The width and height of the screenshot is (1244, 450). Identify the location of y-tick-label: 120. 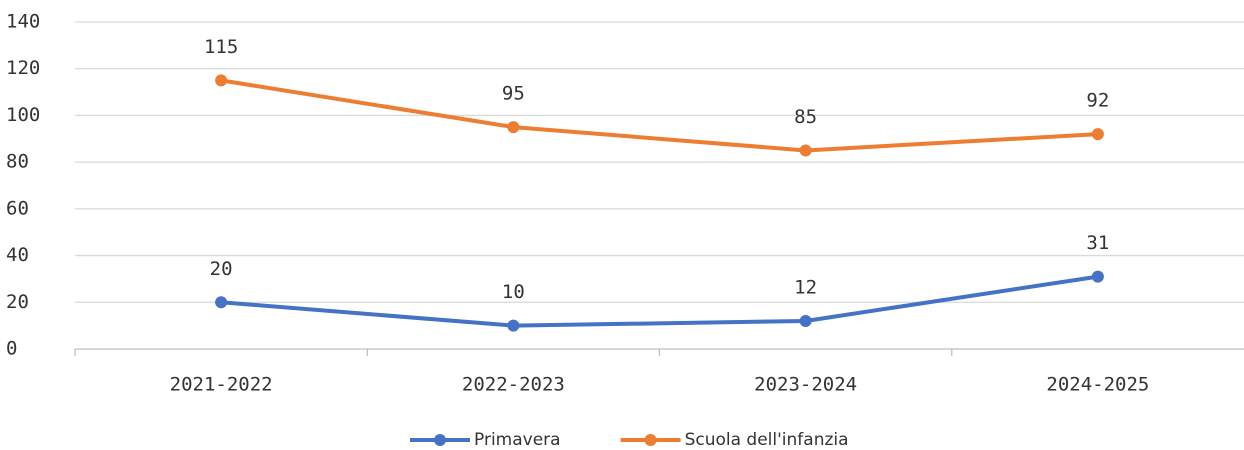
(23, 68).